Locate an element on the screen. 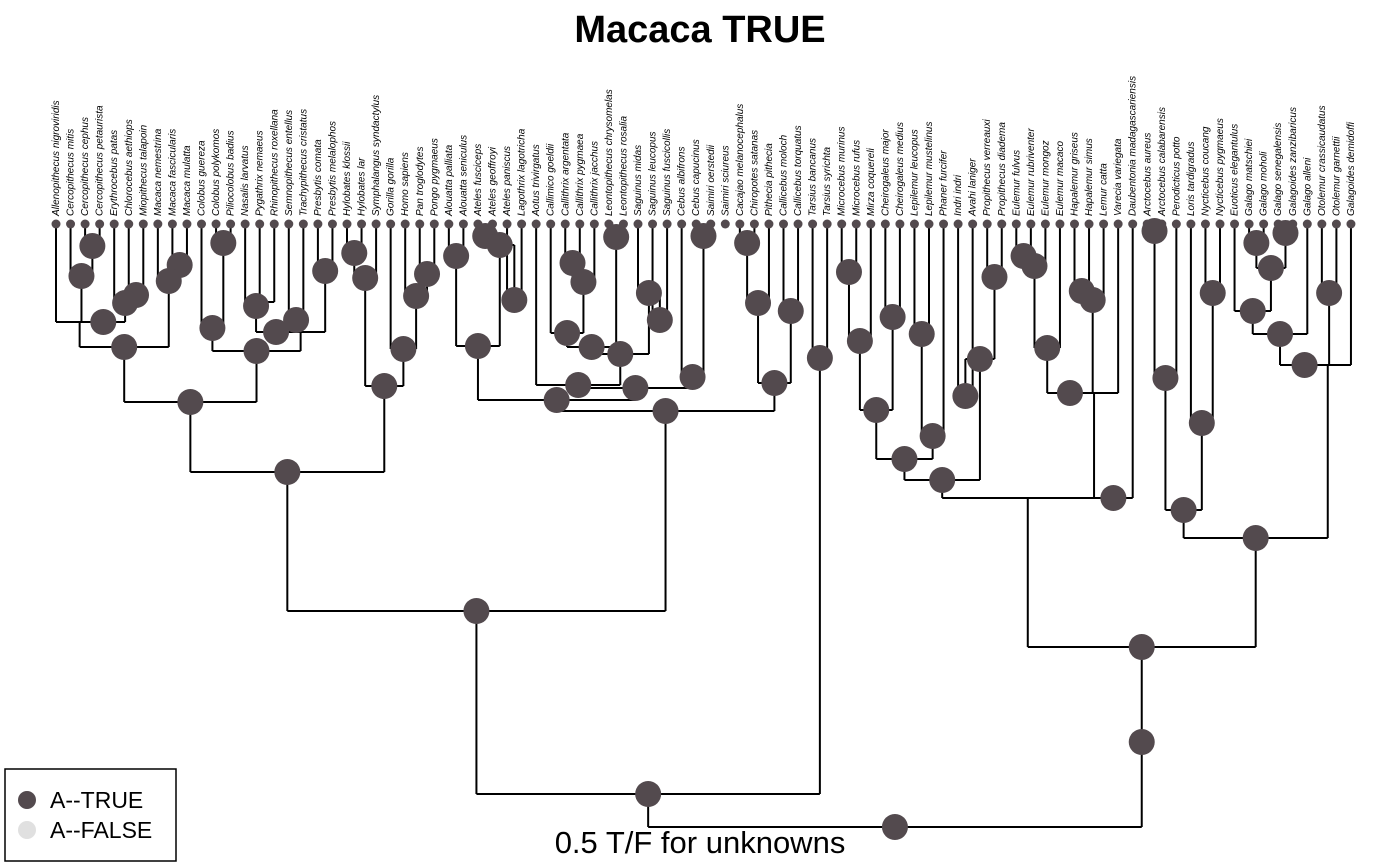 This screenshot has width=1400, height=865. tip-label: Cebus capucinus is located at coordinates (696, 177).